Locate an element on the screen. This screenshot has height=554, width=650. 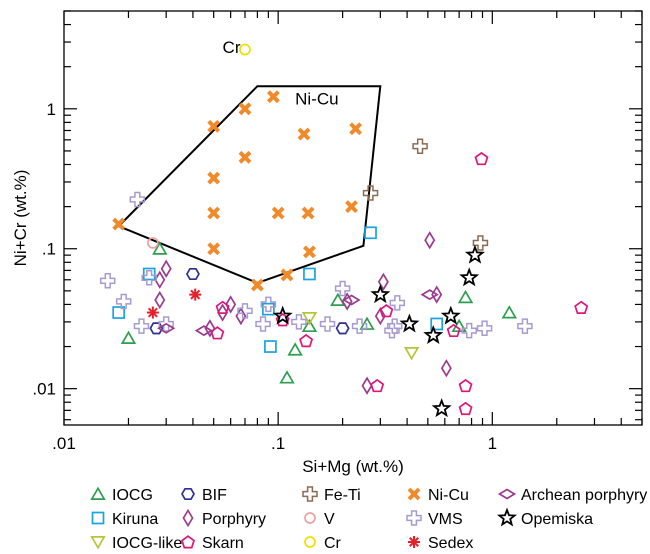
point-v is located at coordinates (153, 243).